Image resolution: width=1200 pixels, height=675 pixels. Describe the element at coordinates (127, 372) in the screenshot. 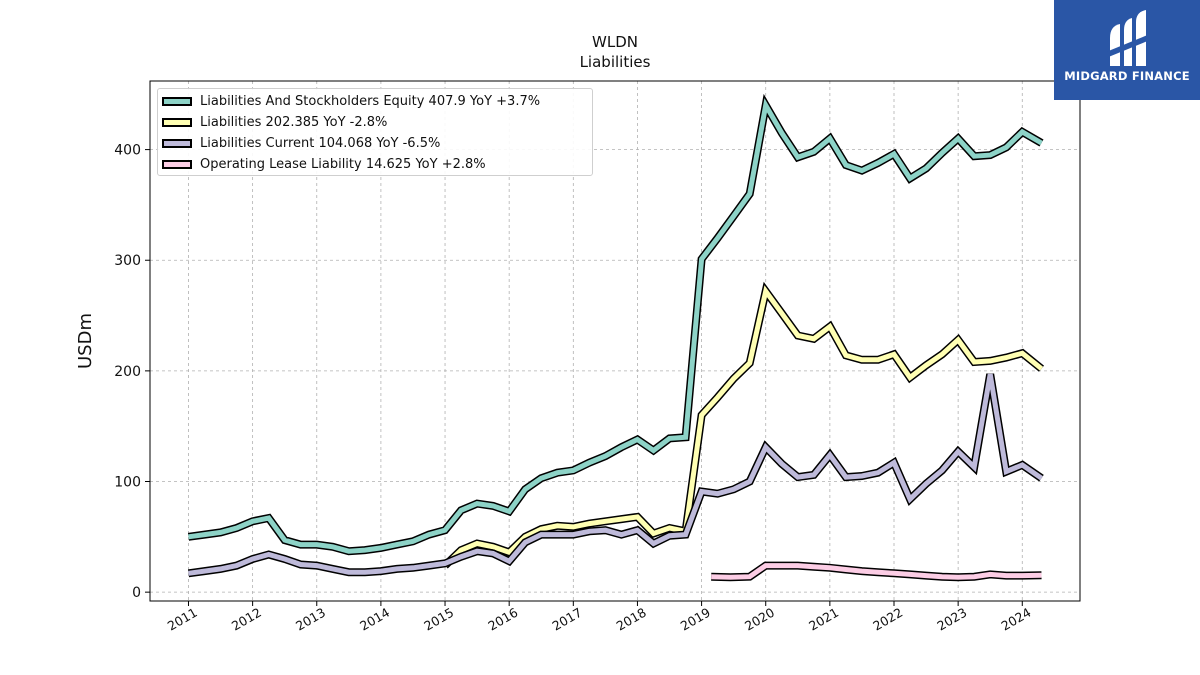

I see `y-tick-label: 200` at that location.